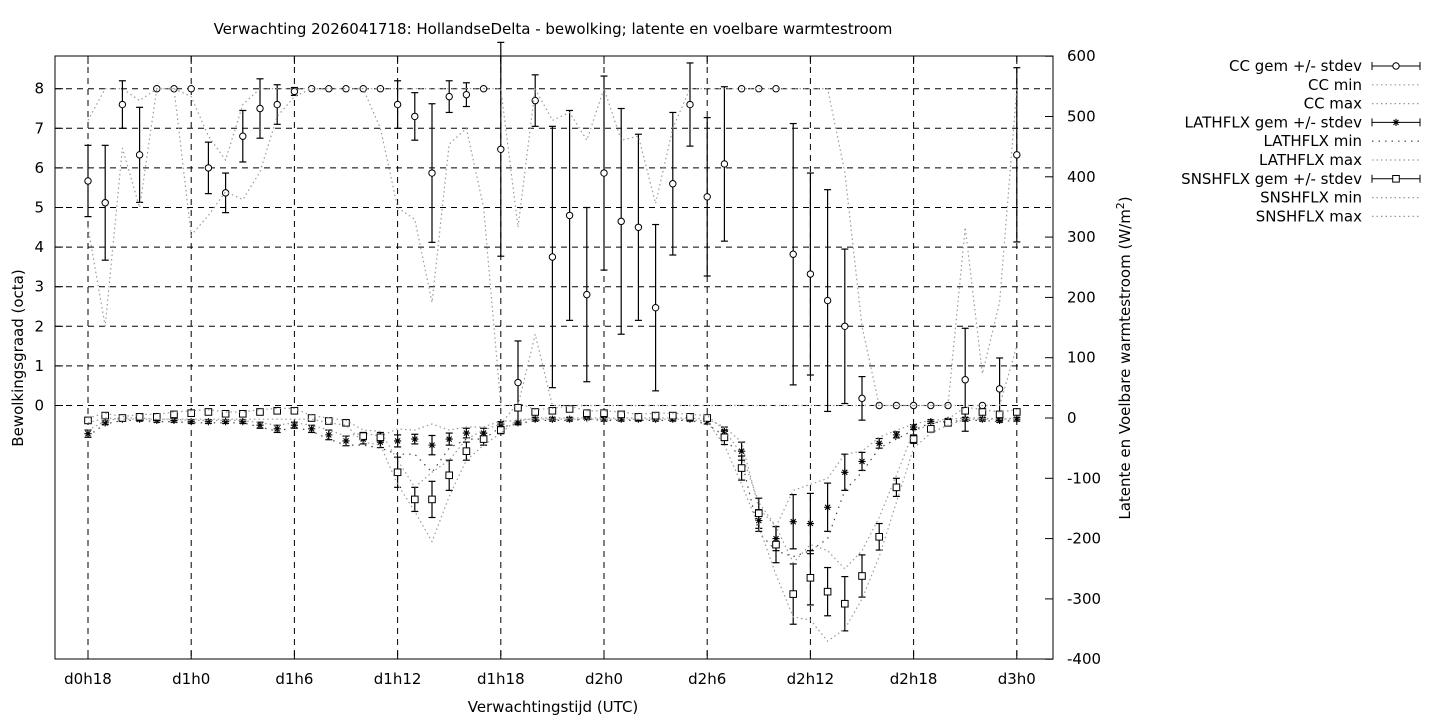 This screenshot has height=720, width=1440. What do you see at coordinates (39, 366) in the screenshot?
I see `y-tick-label: 1` at bounding box center [39, 366].